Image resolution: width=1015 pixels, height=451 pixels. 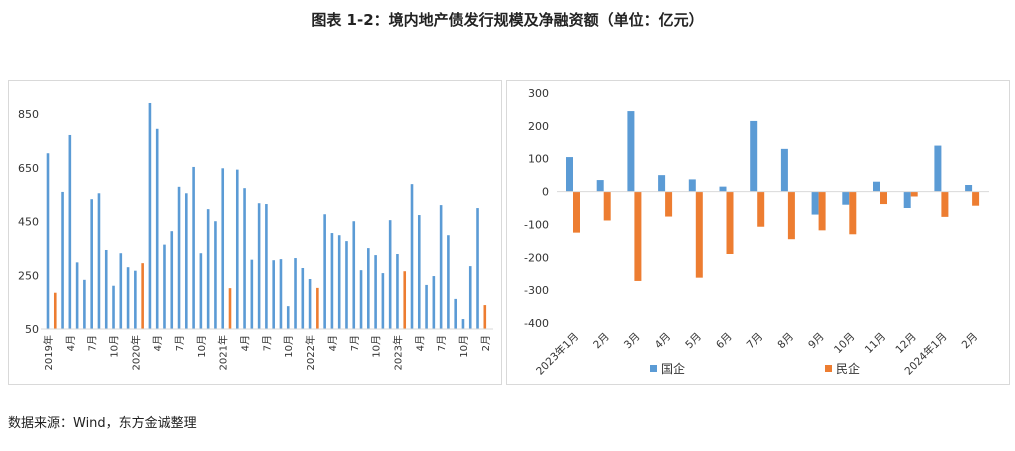 What do you see at coordinates (507, 20) in the screenshot?
I see `chart-title: 图表 1-2：境内地产债发行规模及净融资额（单位：亿元）` at bounding box center [507, 20].